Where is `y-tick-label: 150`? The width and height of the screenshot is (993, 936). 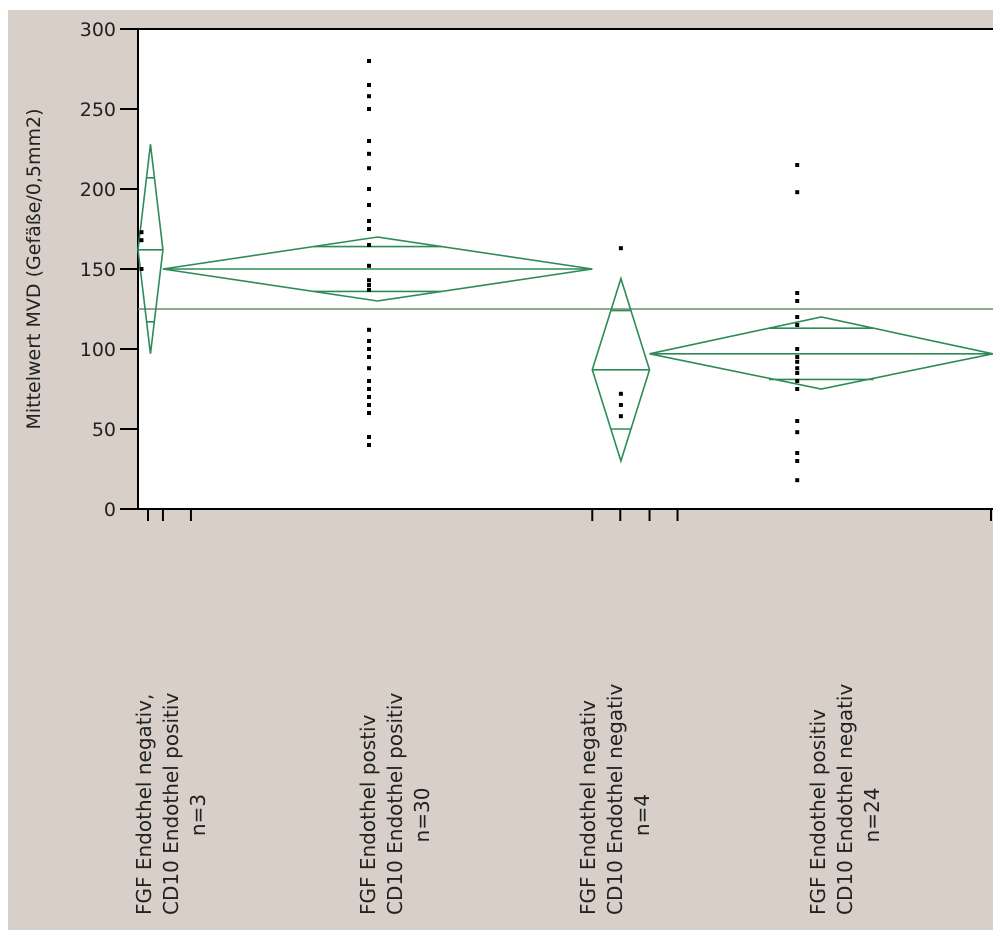
y-tick-label: 150 is located at coordinates (98, 270).